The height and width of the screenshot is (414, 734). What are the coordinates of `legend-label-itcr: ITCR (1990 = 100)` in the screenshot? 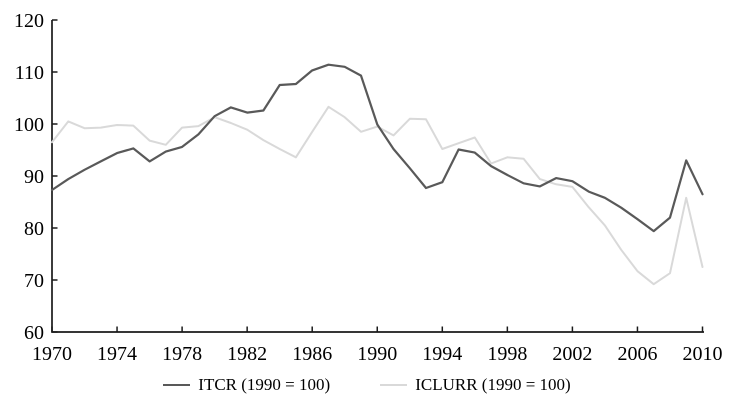 It's located at (264, 384).